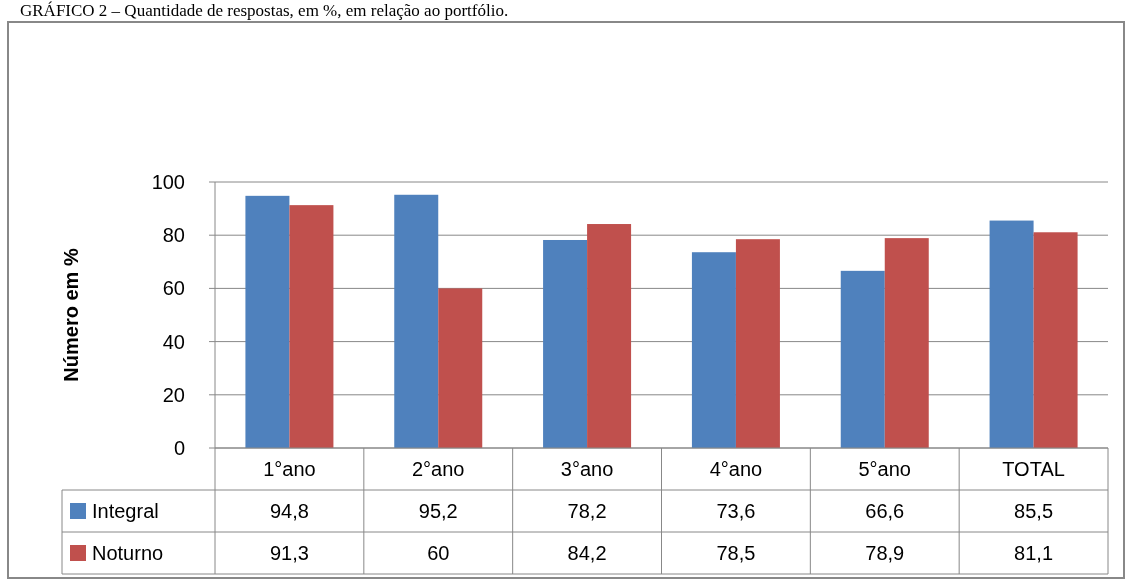  Describe the element at coordinates (1034, 511) in the screenshot. I see `data-label: 85,5` at that location.